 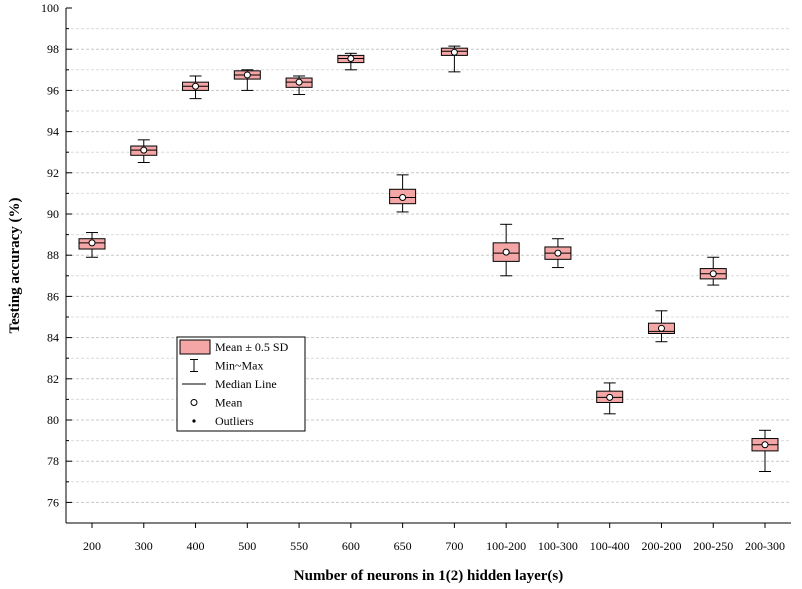 What do you see at coordinates (713, 546) in the screenshot?
I see `x-tick-label: 200-250` at bounding box center [713, 546].